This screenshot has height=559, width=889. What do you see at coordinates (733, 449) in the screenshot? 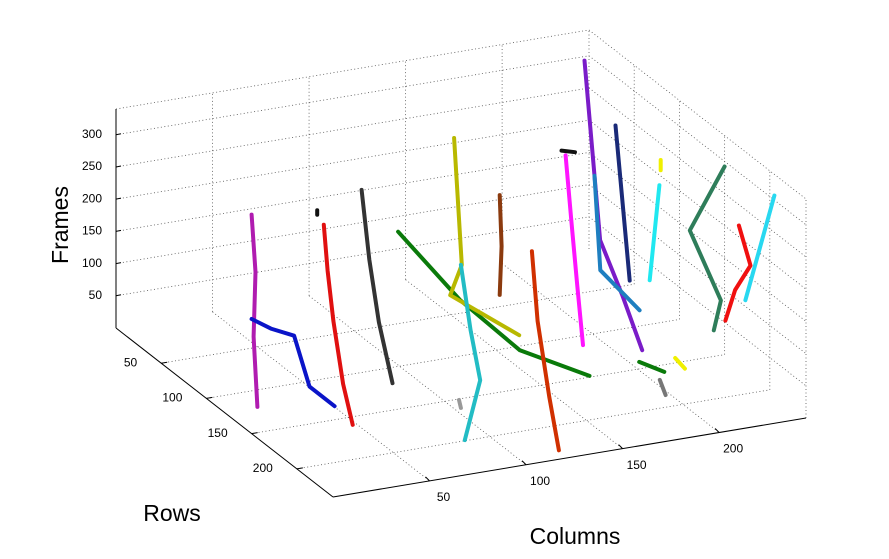
I see `x-tick-label: 200` at bounding box center [733, 449].